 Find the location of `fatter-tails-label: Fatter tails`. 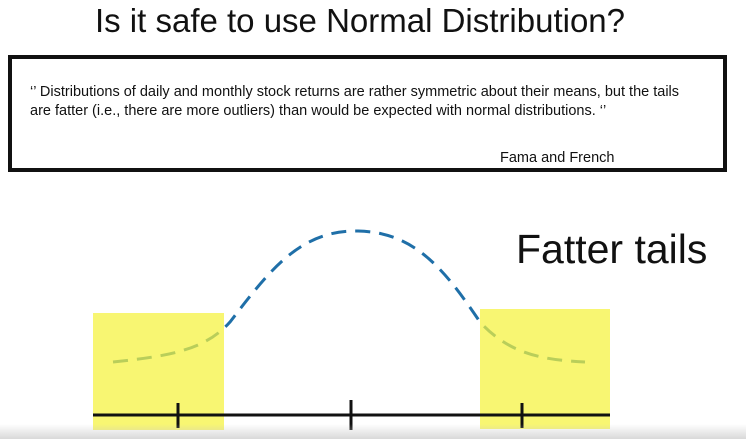

fatter-tails-label: Fatter tails is located at coordinates (612, 249).